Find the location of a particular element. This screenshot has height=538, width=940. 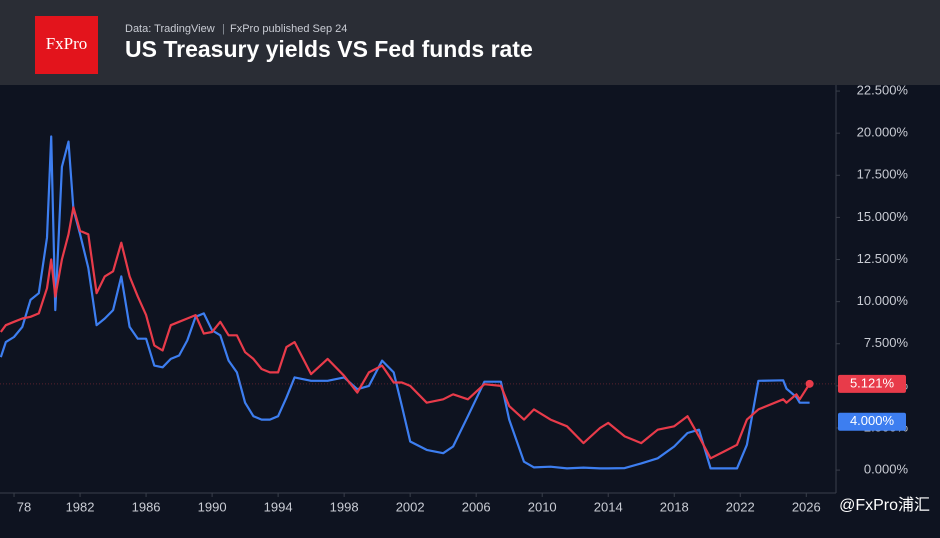

watermark: @FxPro浦汇 is located at coordinates (884, 505).